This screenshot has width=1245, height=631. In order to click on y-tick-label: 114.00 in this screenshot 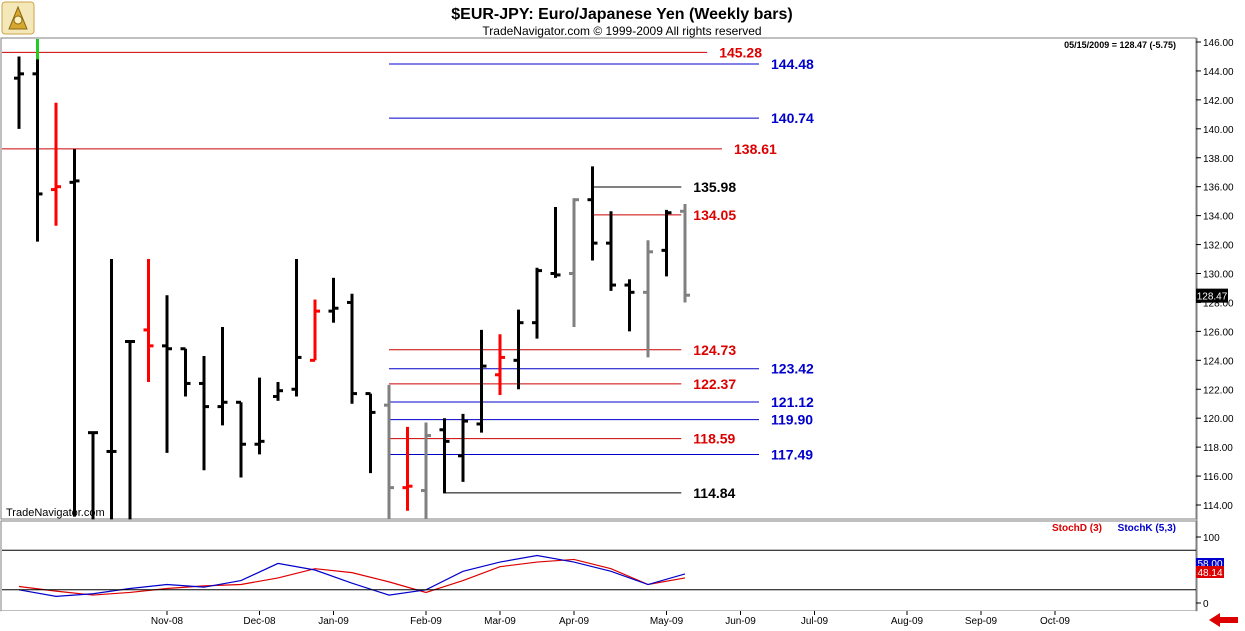, I will do `click(1218, 506)`.